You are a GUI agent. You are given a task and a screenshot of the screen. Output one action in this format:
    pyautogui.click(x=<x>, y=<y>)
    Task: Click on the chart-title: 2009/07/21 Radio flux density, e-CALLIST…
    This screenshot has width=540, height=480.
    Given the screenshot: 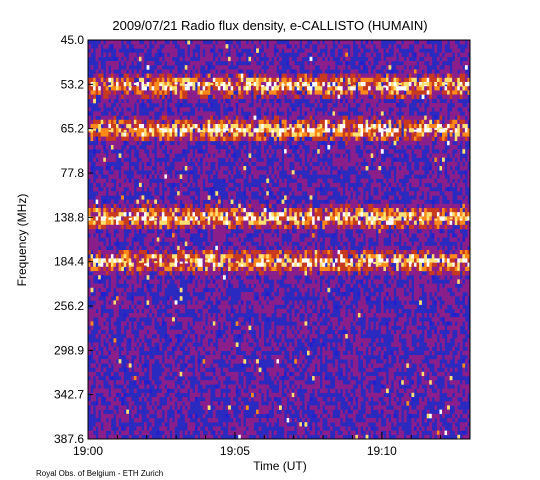 What is the action you would take?
    pyautogui.click(x=269, y=25)
    